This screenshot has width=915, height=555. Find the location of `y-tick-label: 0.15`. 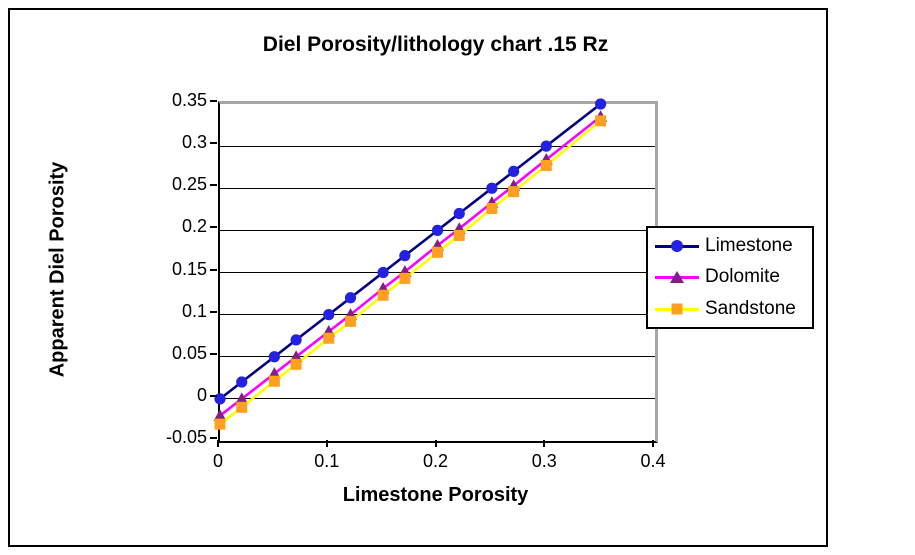

y-tick-label: 0.15 is located at coordinates (189, 268).